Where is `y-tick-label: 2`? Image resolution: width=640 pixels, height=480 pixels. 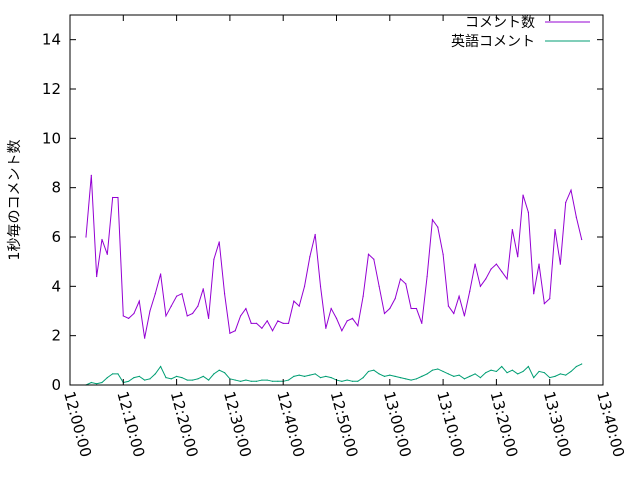 y-tick-label: 2 is located at coordinates (56, 336).